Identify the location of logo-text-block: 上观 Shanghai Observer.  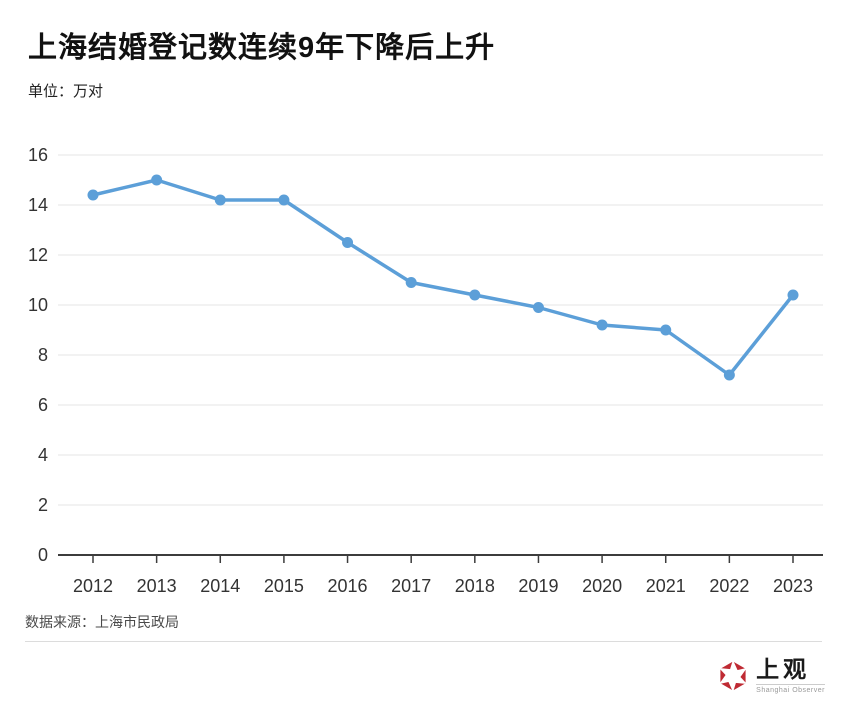
(790, 676).